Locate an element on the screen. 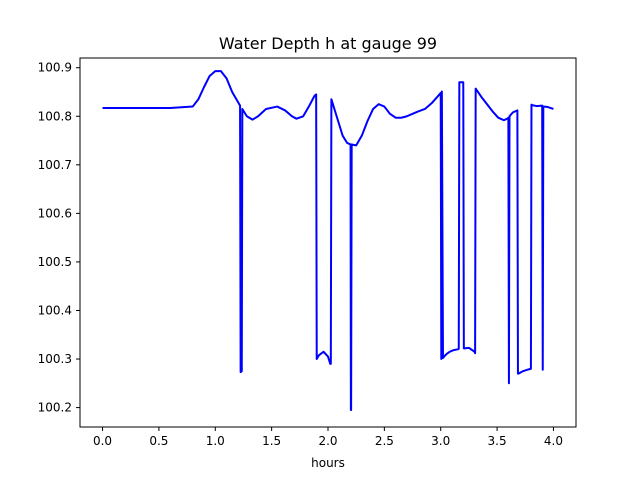  chart-title: Water Depth h at gauge 99 is located at coordinates (328, 43).